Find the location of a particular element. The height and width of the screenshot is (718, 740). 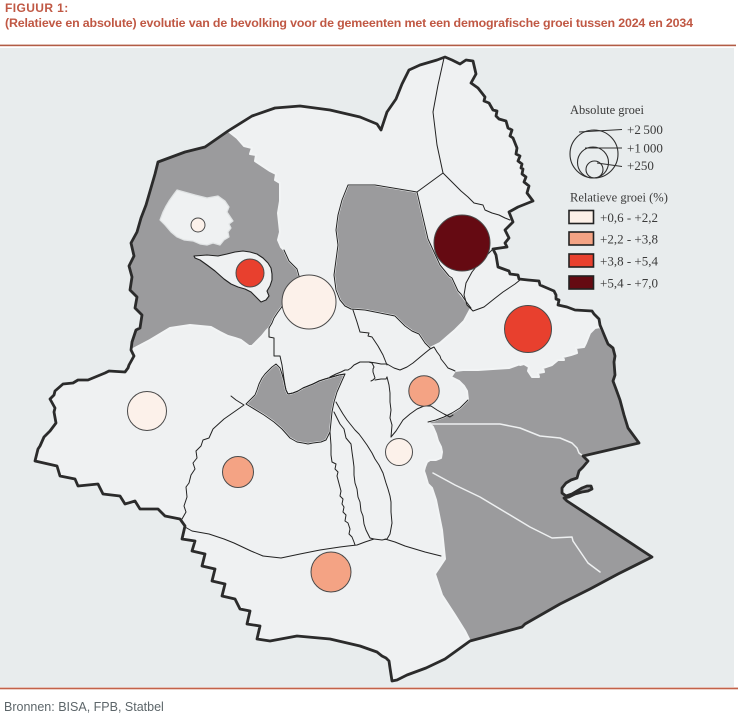

svg-text: +0,6 - +2,2 is located at coordinates (629, 217).